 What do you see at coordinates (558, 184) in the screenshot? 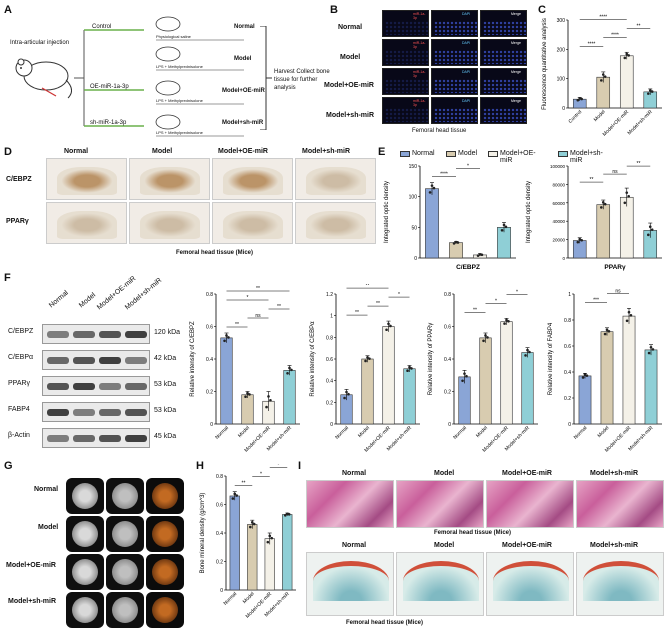
I see `y-tick-label: 80000` at bounding box center [558, 184].